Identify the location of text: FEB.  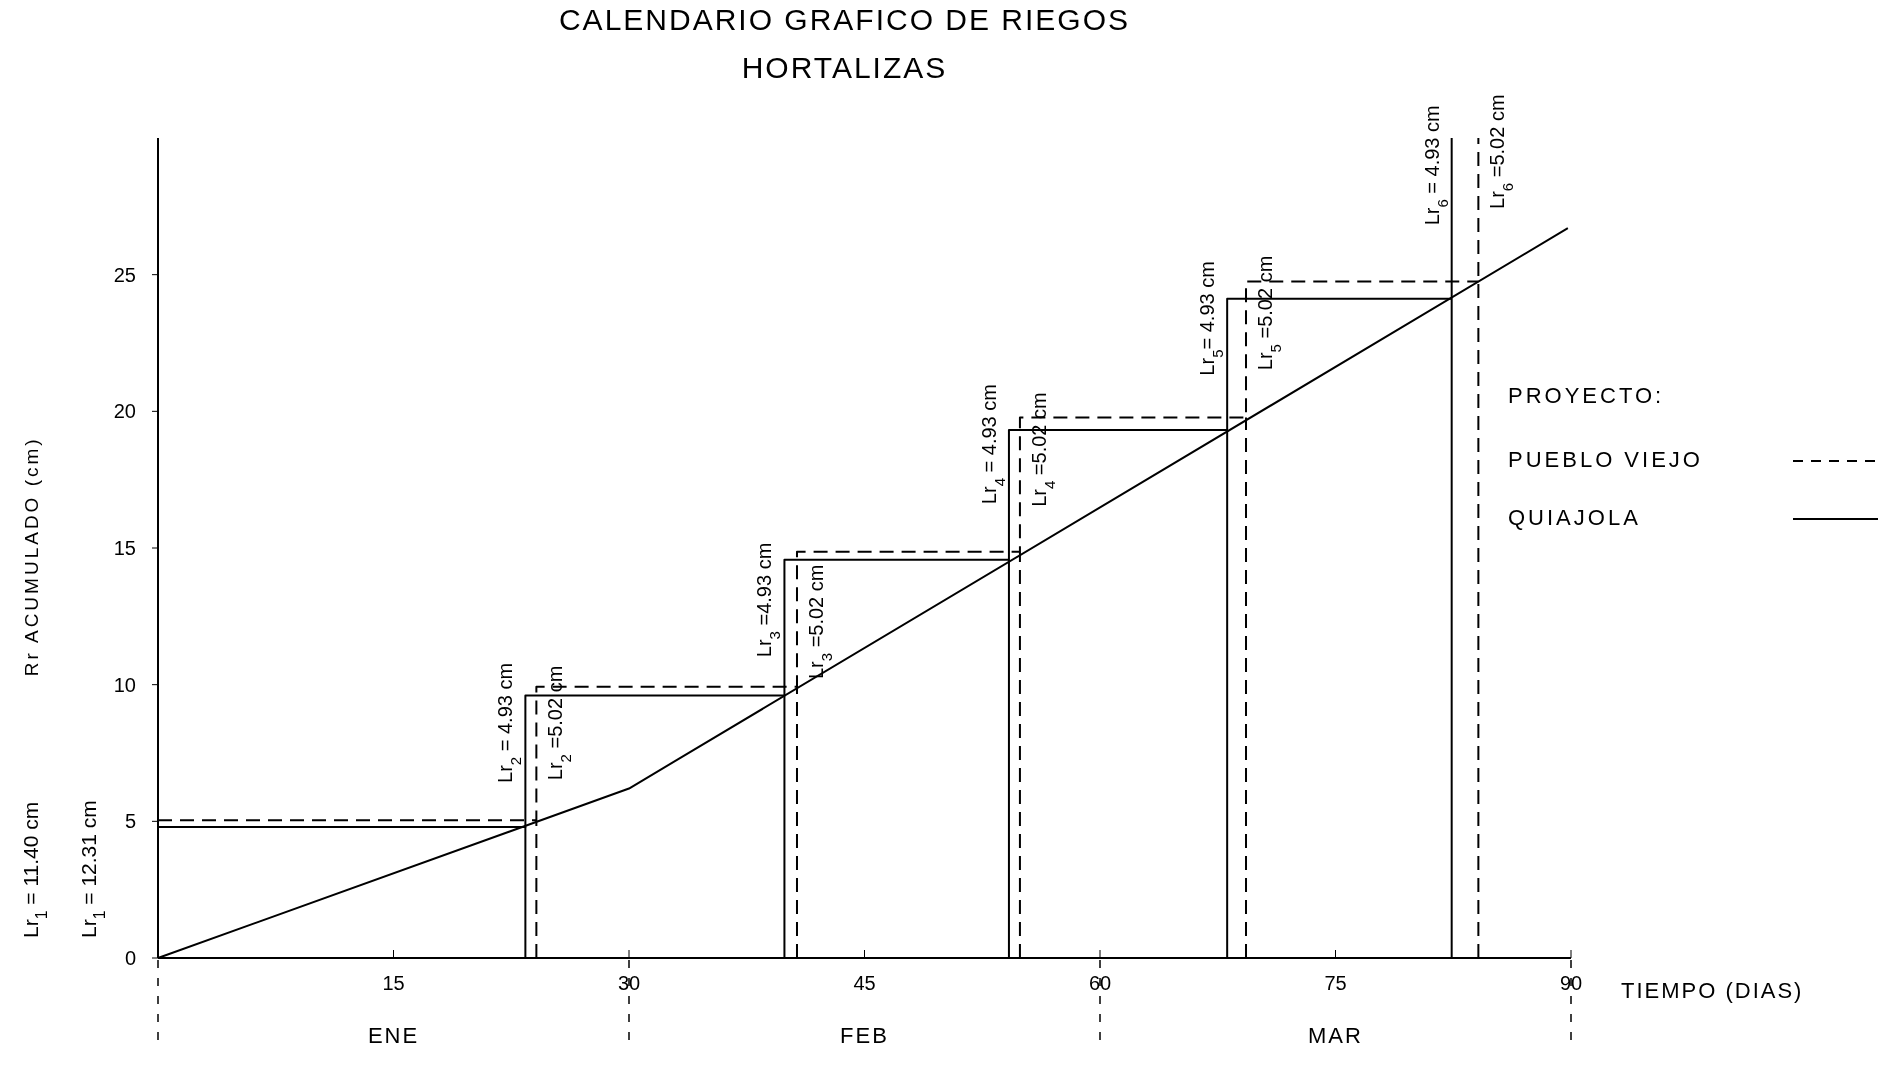
(864, 1035).